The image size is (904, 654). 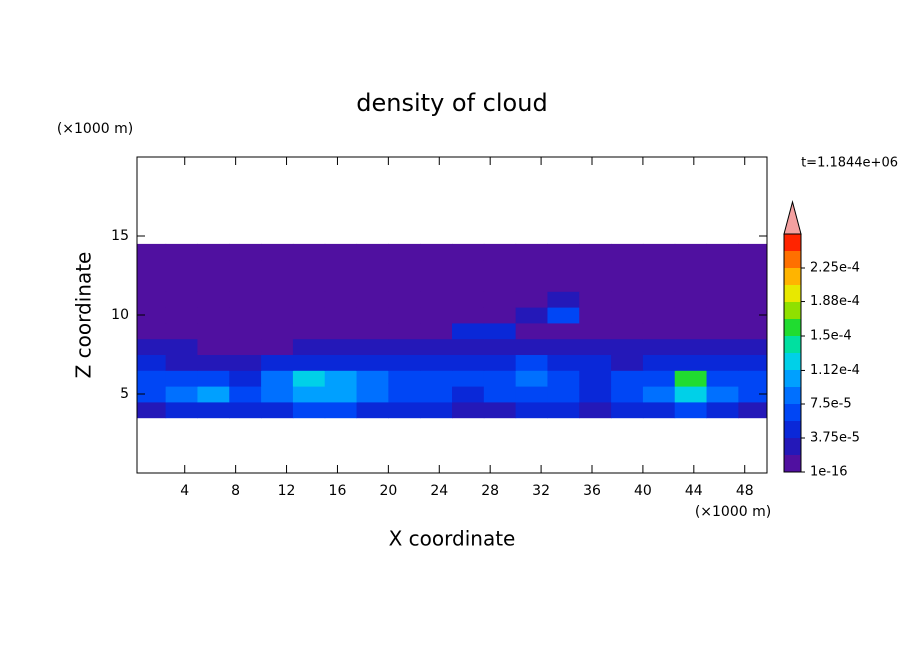 I want to click on x-tick-label: 4, so click(x=184, y=491).